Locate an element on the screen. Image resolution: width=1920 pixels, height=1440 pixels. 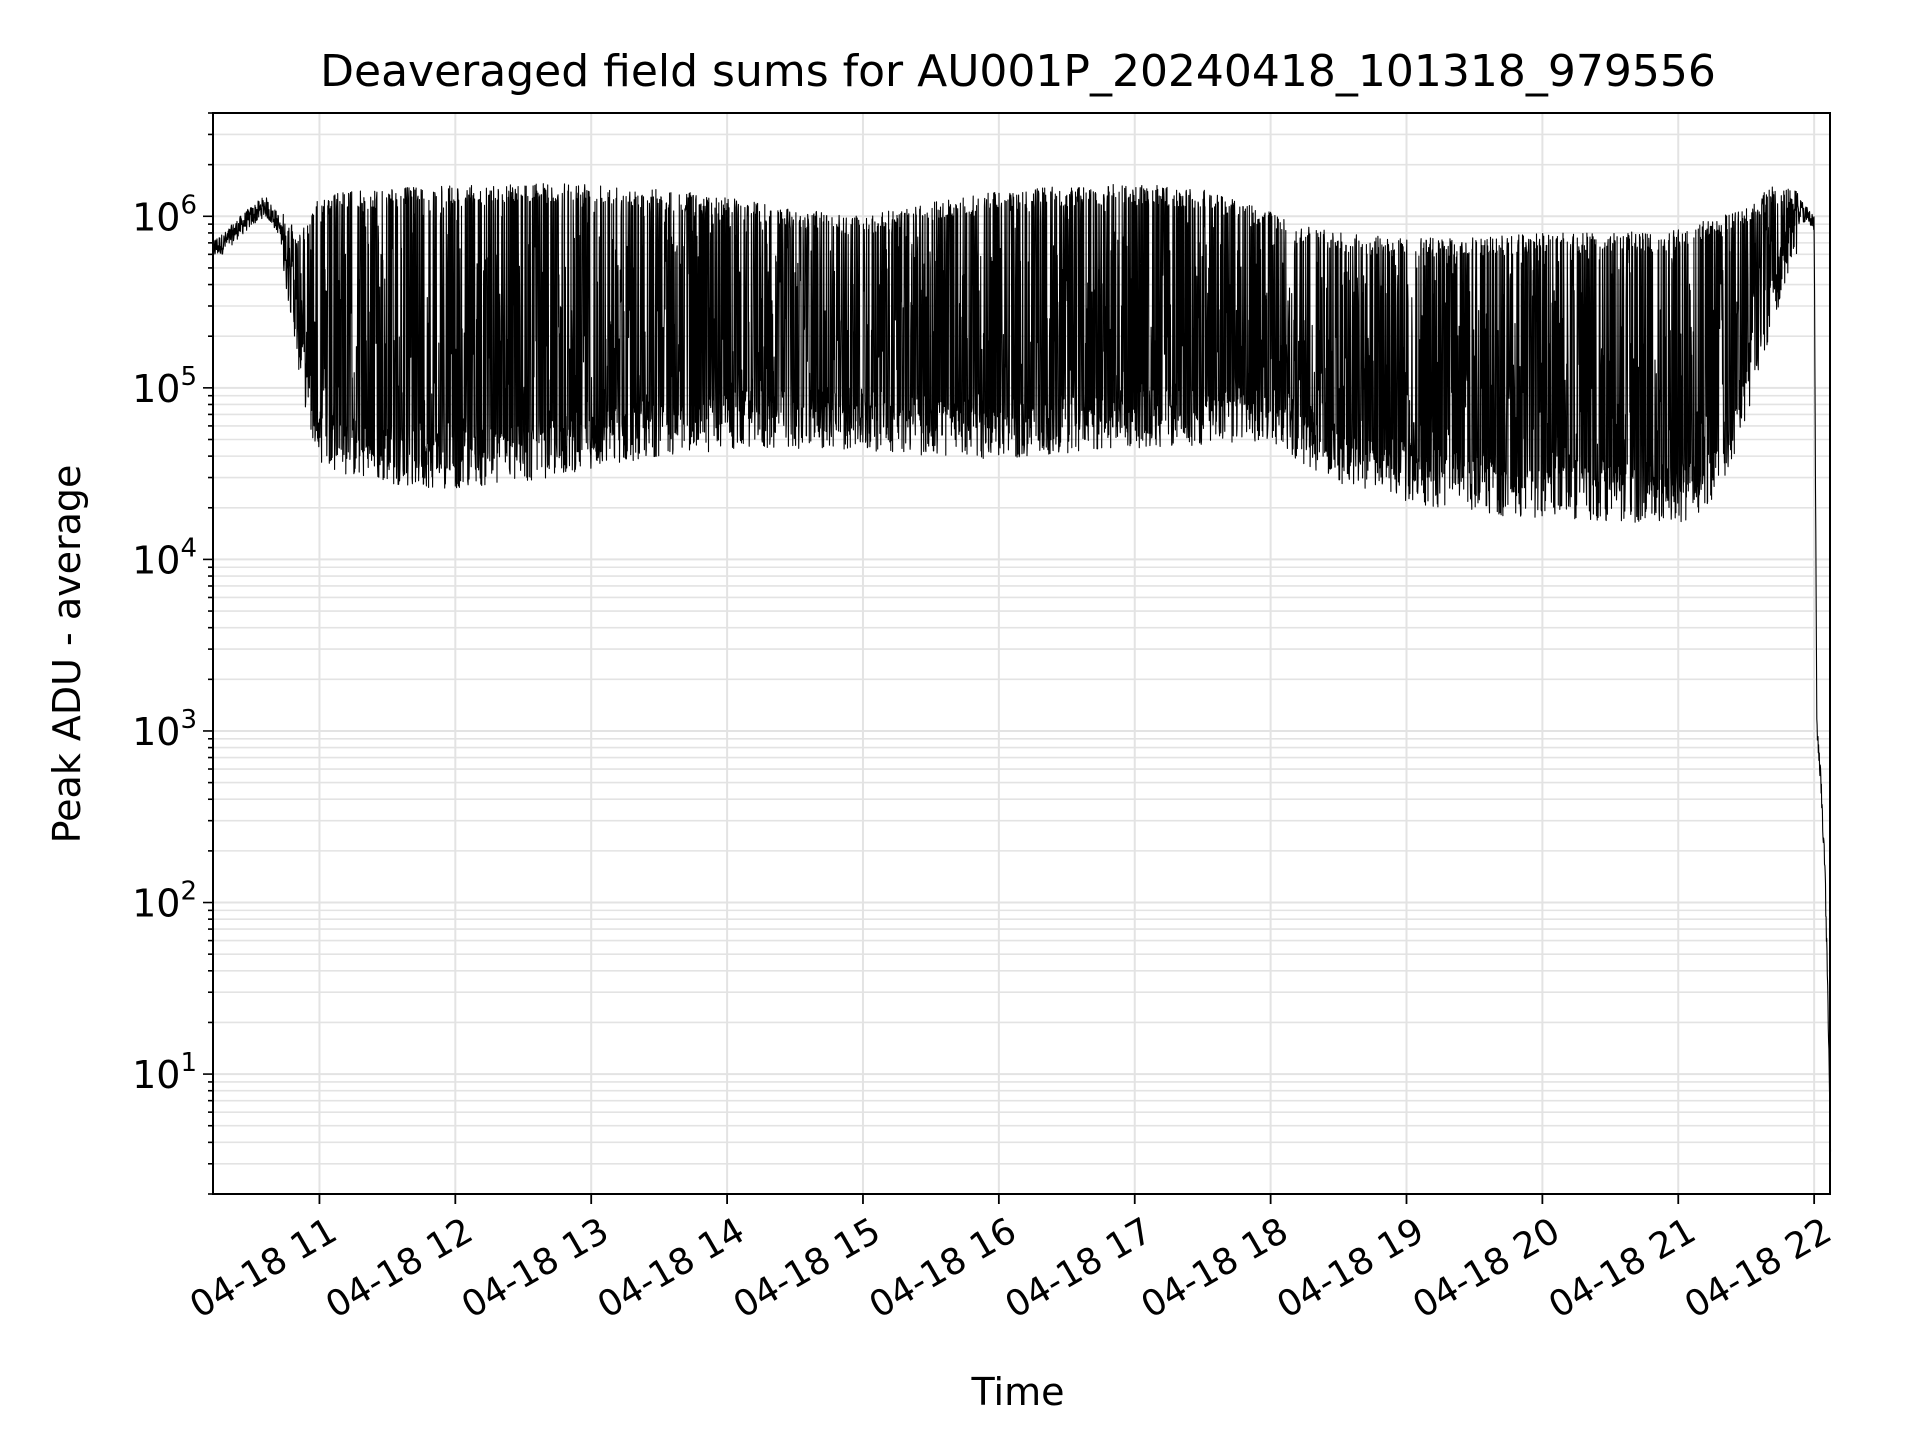
y-tick-label: 10⁶ is located at coordinates (164, 214).